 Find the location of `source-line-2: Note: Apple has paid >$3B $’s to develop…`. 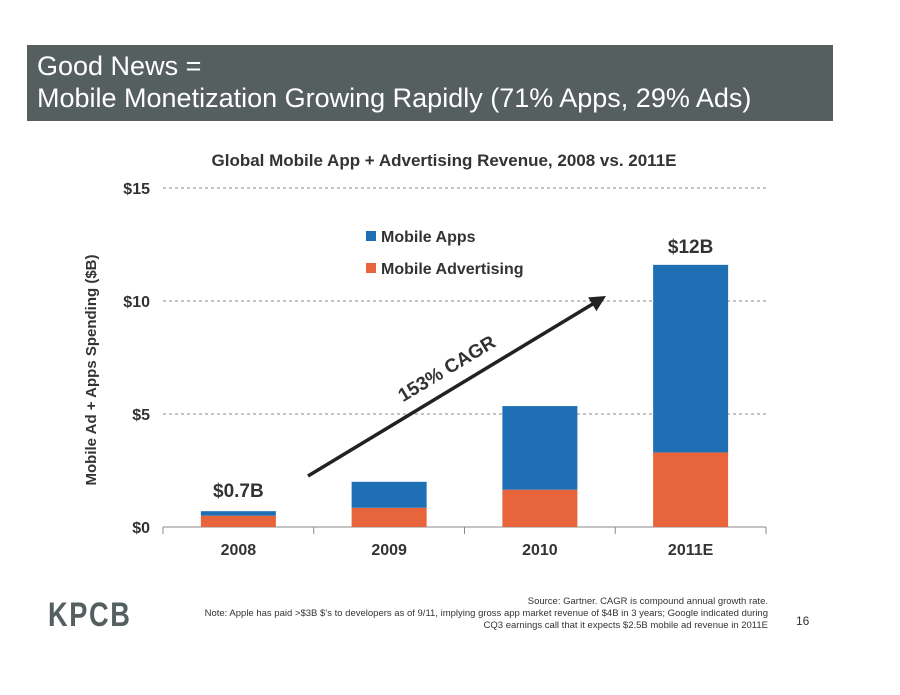

source-line-2: Note: Apple has paid >$3B $’s to develop… is located at coordinates (486, 613).